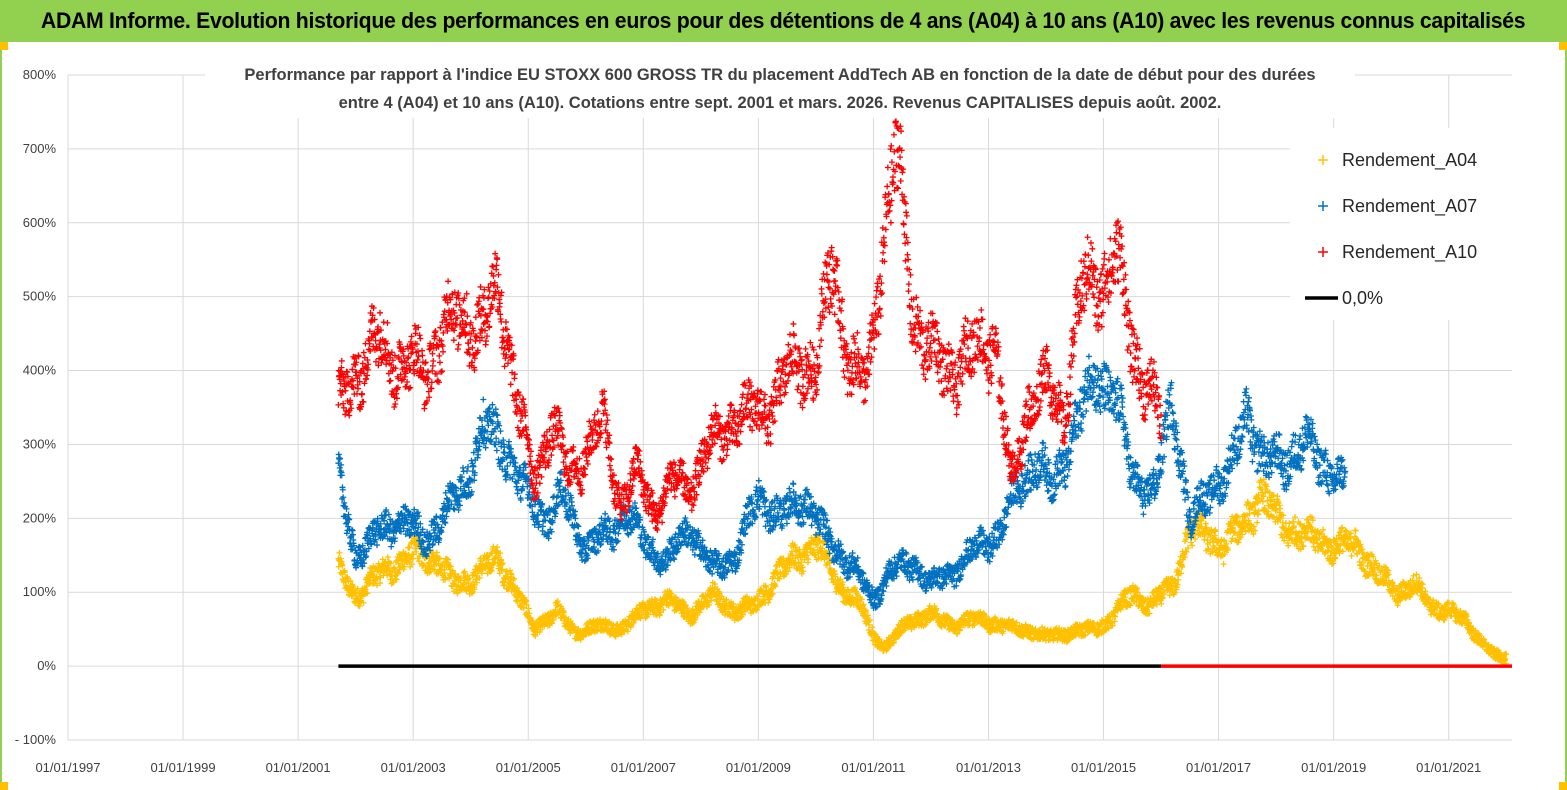 This screenshot has width=1567, height=790. Describe the element at coordinates (758, 767) in the screenshot. I see `x-tick-label: 01/01/2009` at that location.